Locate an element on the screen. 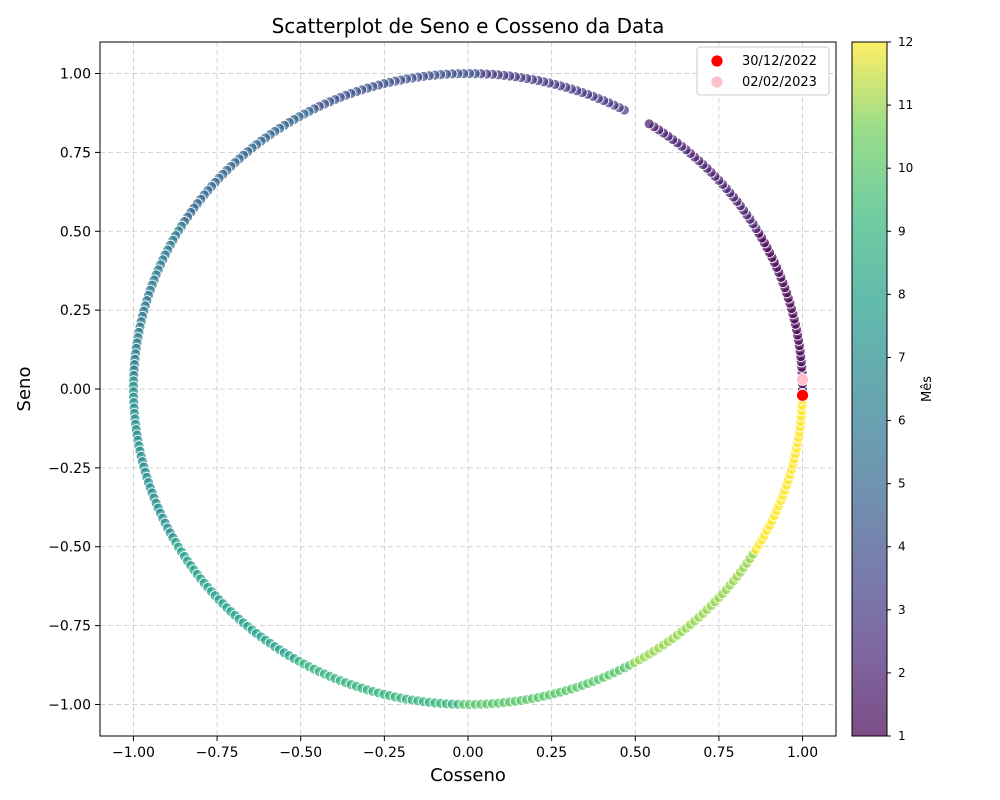 The width and height of the screenshot is (1000, 800). colorbar-label: Mês is located at coordinates (927, 389).